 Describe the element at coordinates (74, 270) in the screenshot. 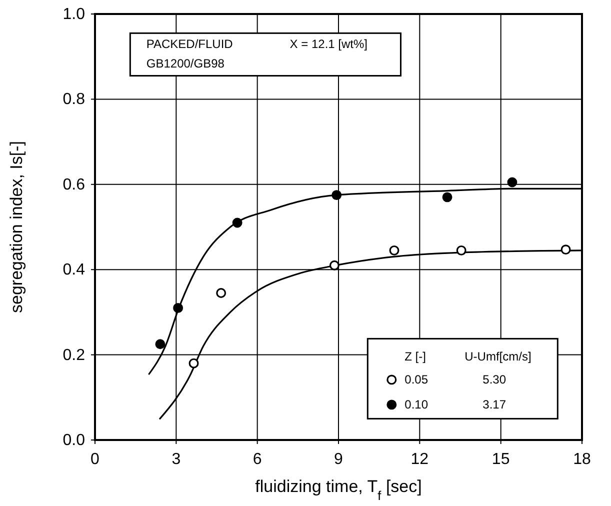

I see `y-tick-label: 0.4` at that location.